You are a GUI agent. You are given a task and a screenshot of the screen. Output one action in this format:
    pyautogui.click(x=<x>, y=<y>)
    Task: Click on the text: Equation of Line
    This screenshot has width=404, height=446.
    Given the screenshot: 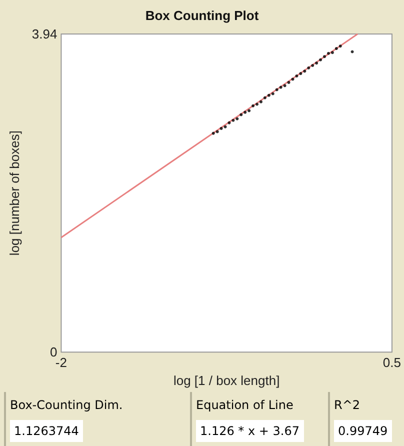 What is the action you would take?
    pyautogui.click(x=245, y=405)
    